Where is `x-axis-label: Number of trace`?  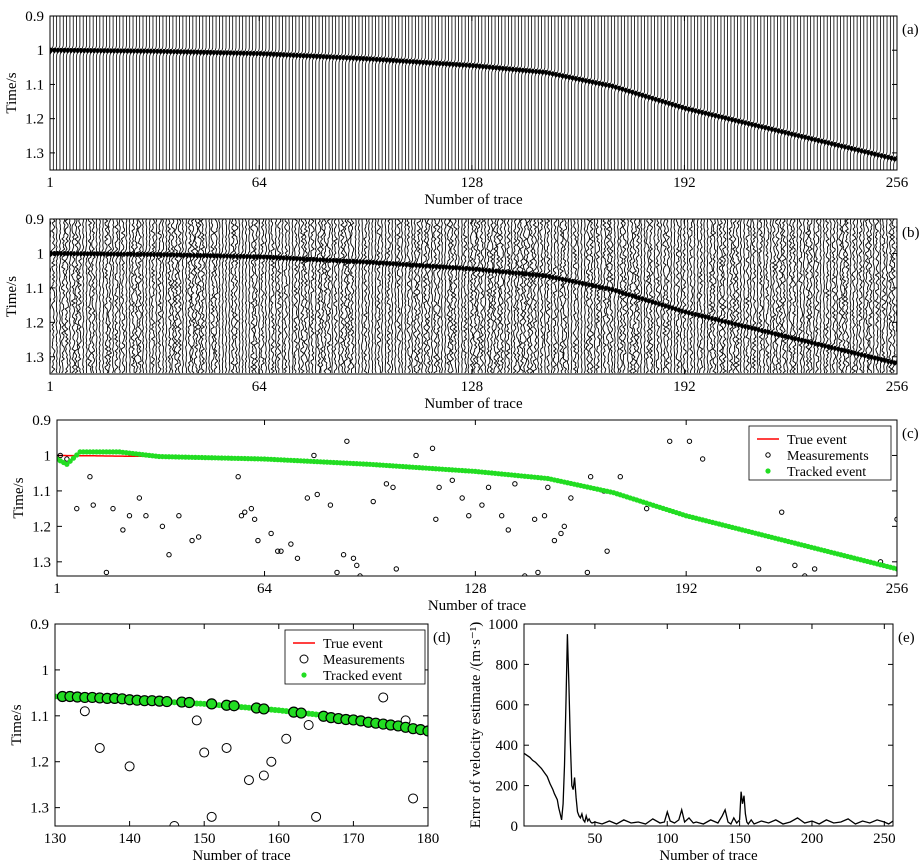
x-axis-label: Number of trace is located at coordinates (477, 606).